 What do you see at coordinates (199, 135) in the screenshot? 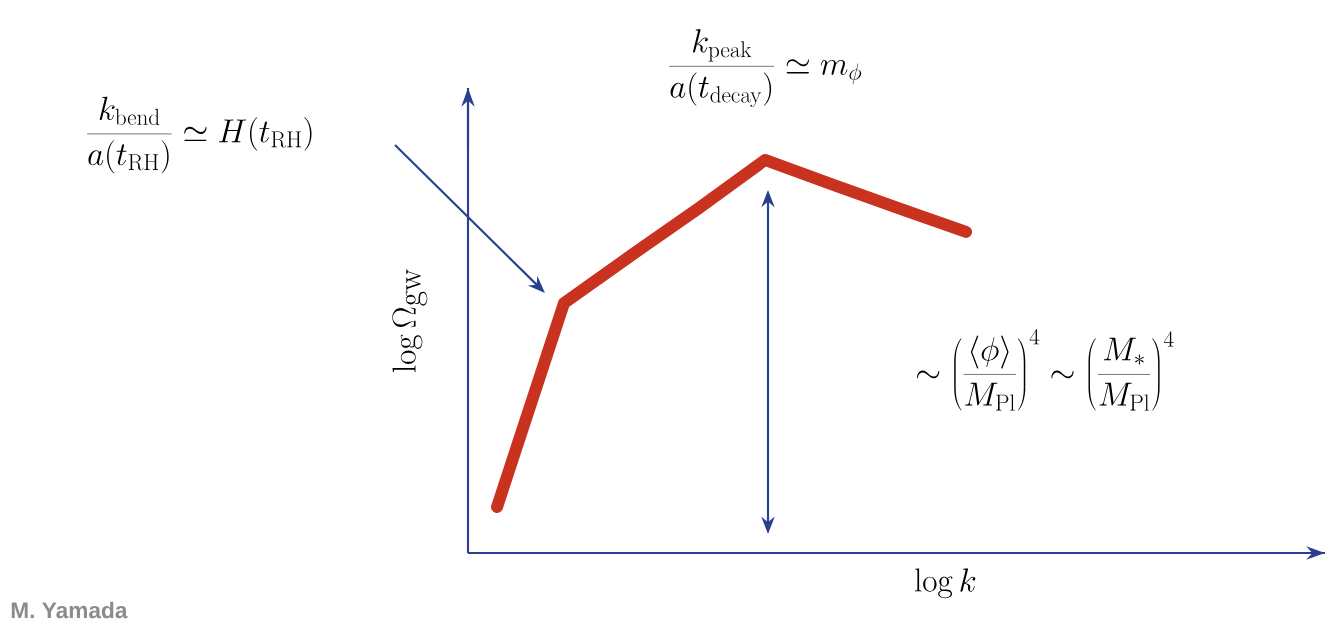
I see `text: $\frac{k_{\rm bend}}{a(t_{\rm RH})} \simeq H(t_{\rm RH})$` at bounding box center [199, 135].